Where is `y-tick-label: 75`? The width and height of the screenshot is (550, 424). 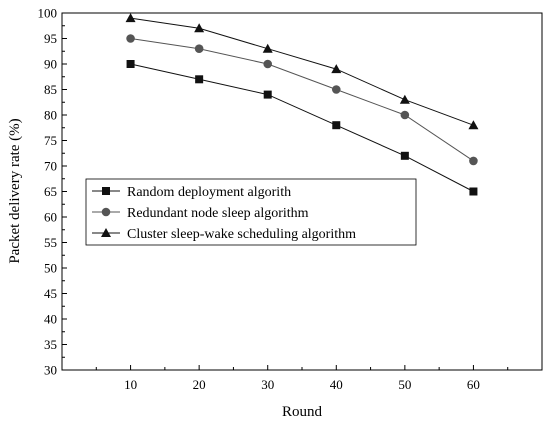
y-tick-label: 75 is located at coordinates (50, 140).